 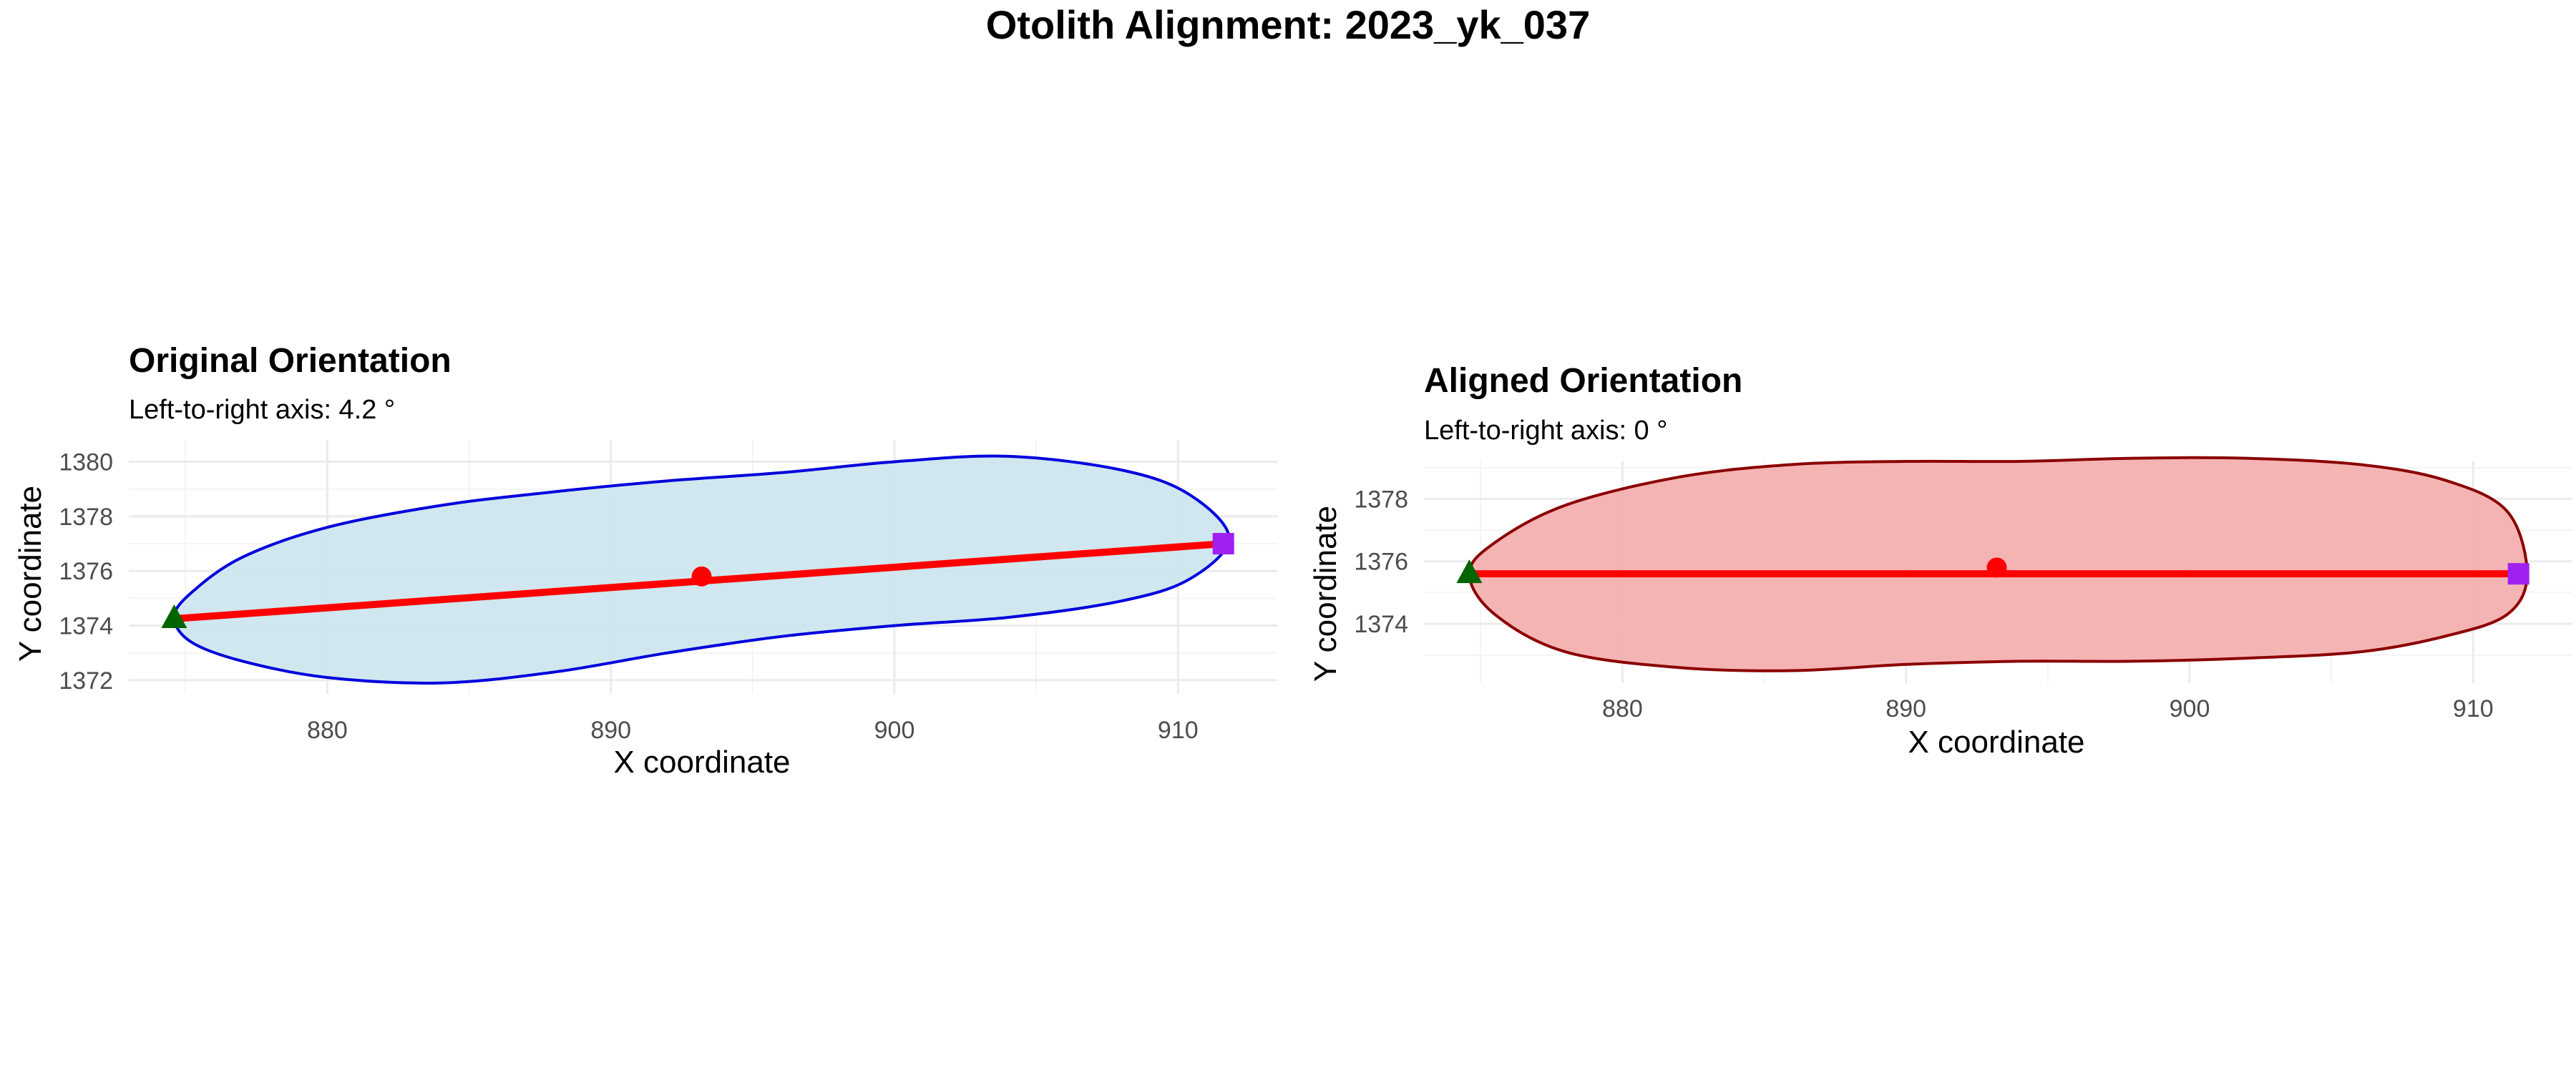 I want to click on panel-aligned-y-tick-label: 1374, so click(x=1381, y=624).